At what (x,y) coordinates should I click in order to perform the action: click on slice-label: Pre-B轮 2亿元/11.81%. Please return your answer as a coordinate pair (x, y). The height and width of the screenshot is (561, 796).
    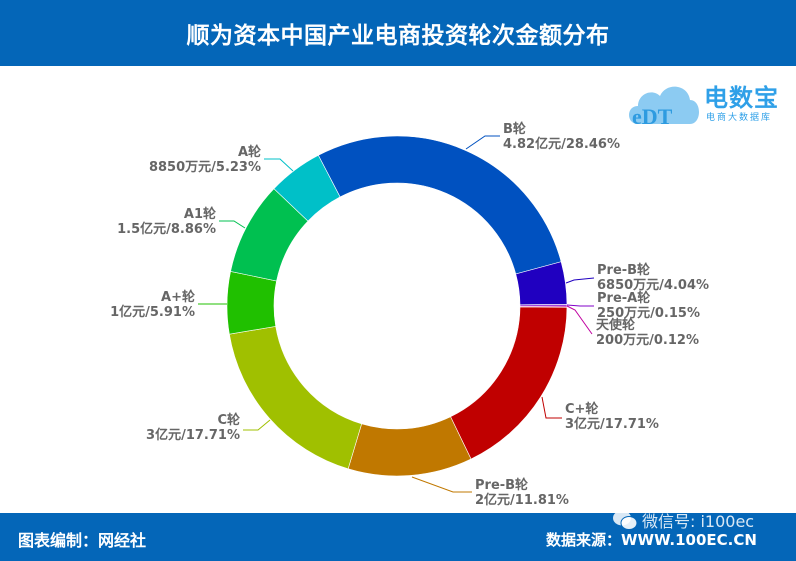
    Looking at the image, I should click on (522, 493).